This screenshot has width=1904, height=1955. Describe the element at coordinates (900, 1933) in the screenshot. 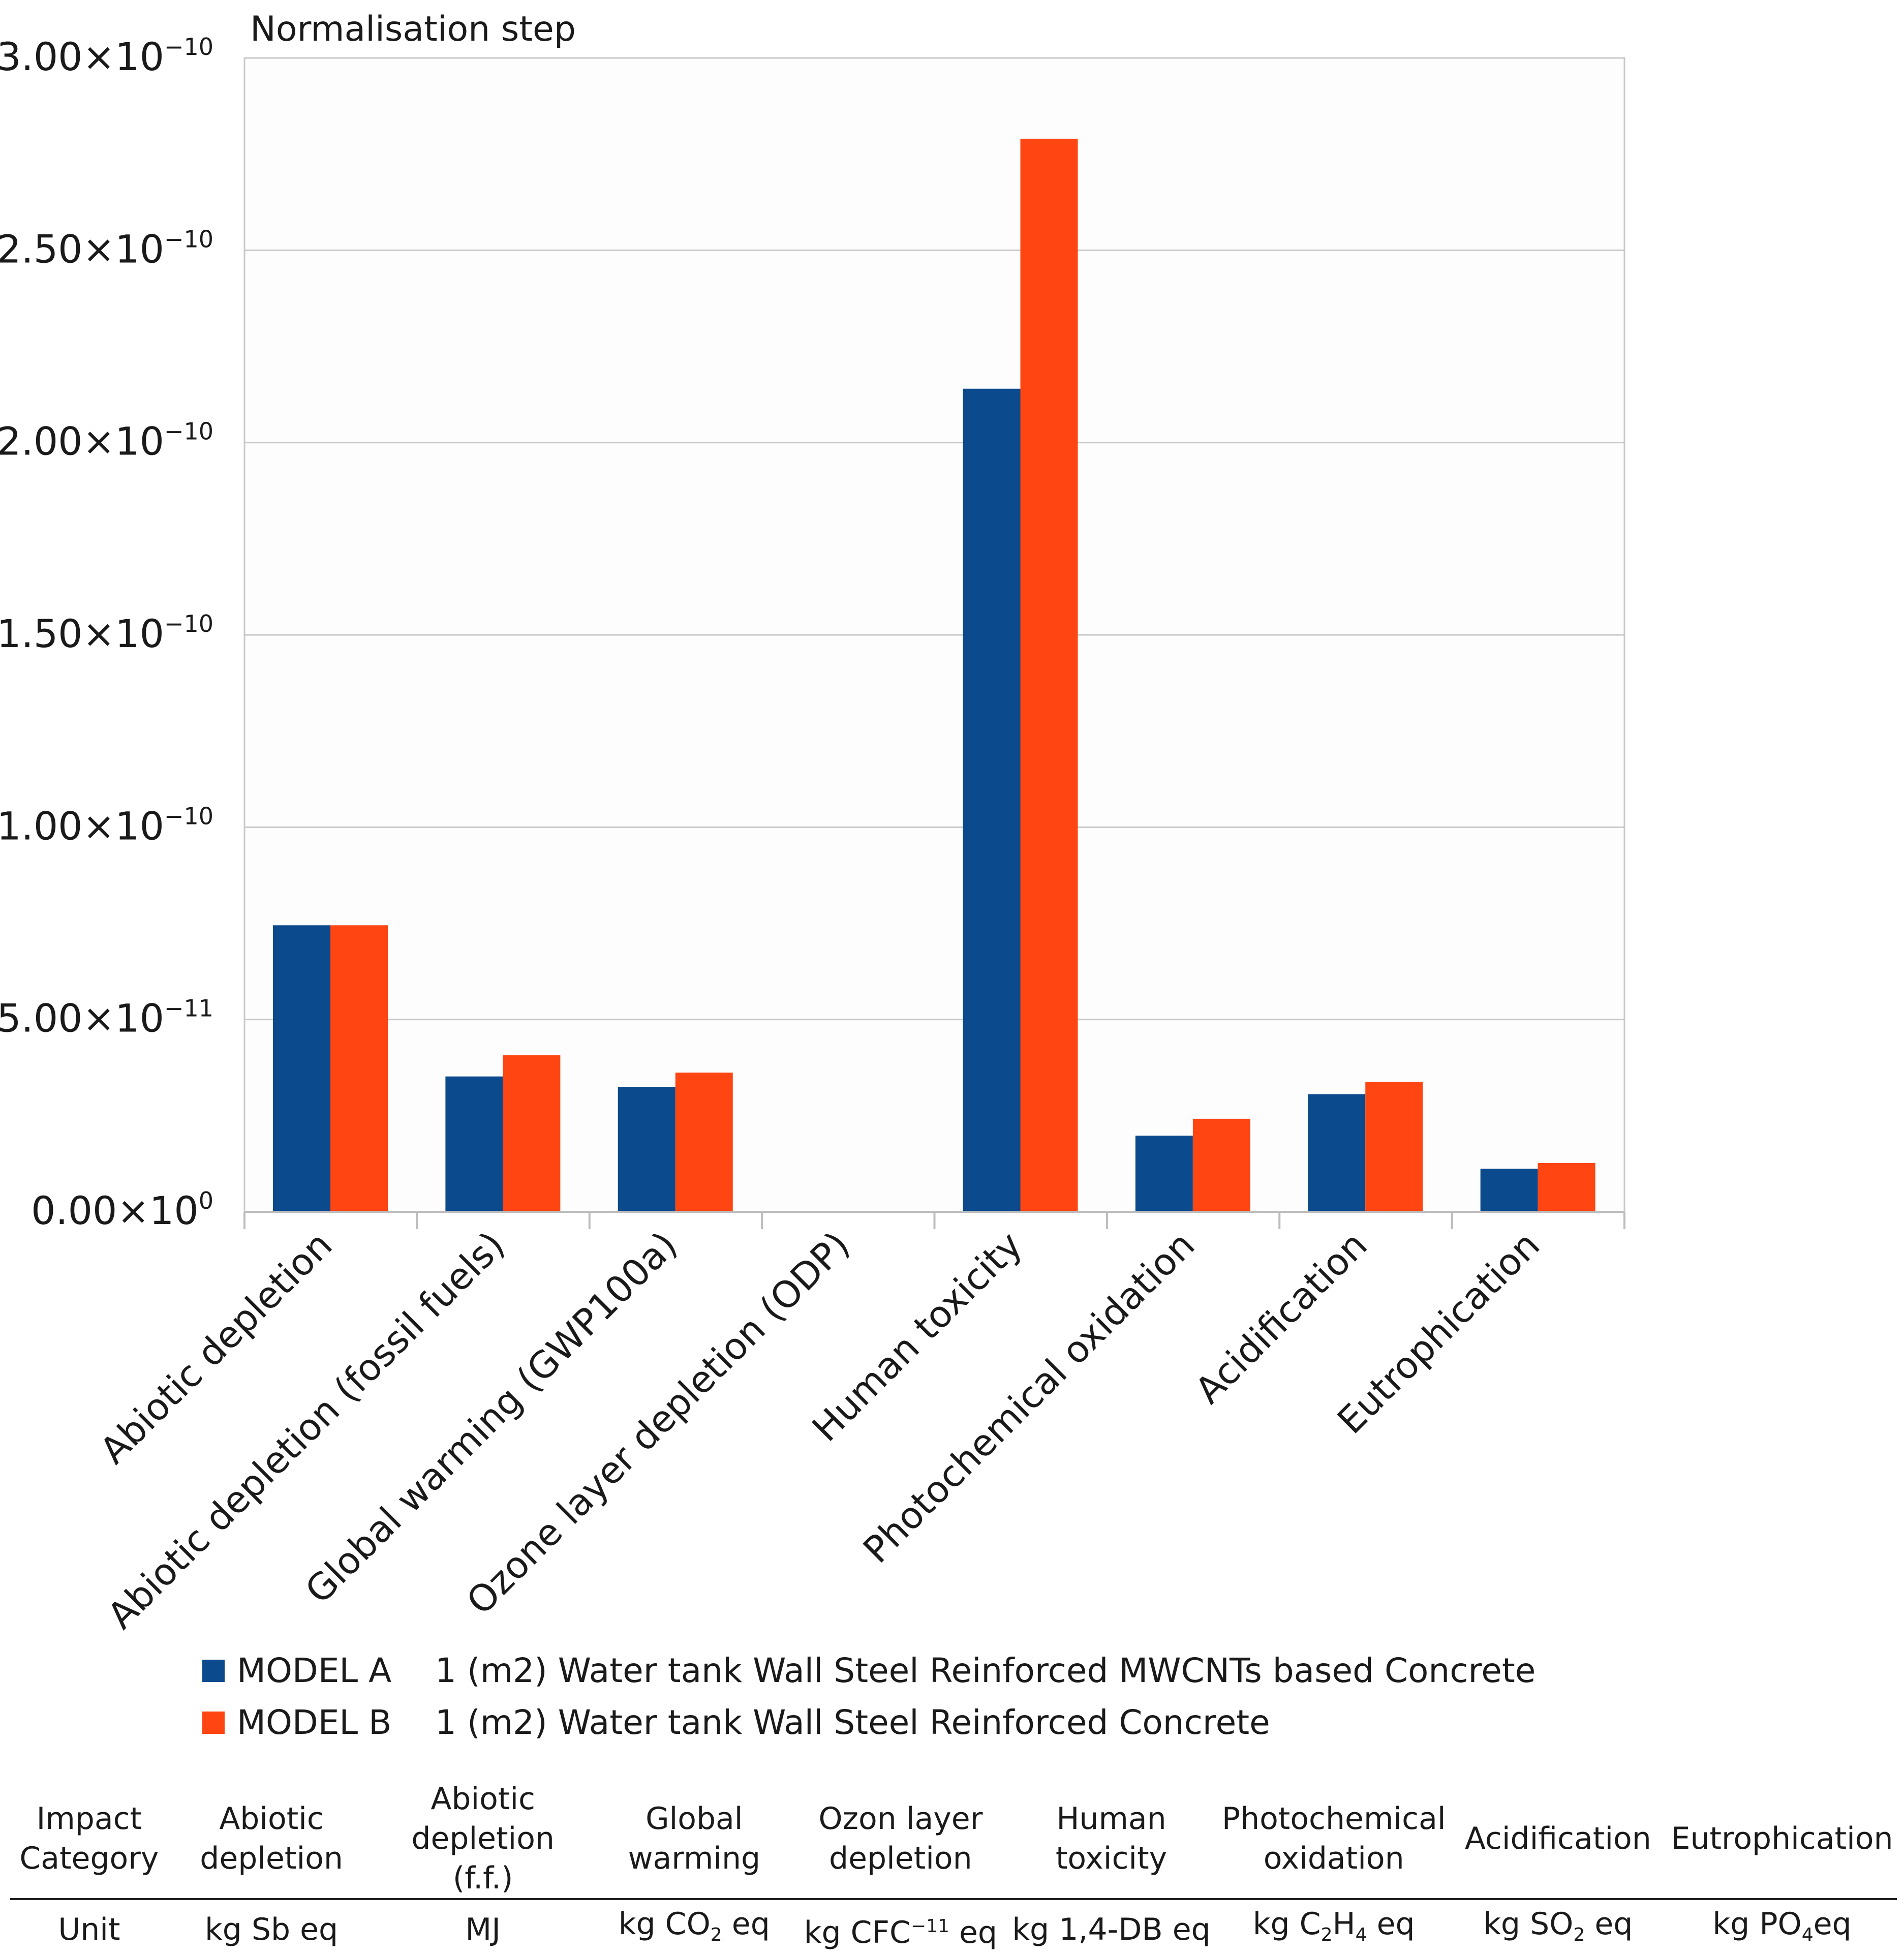

I see `unit-ozone-layer-depletion: kg CFC−11 eq` at that location.